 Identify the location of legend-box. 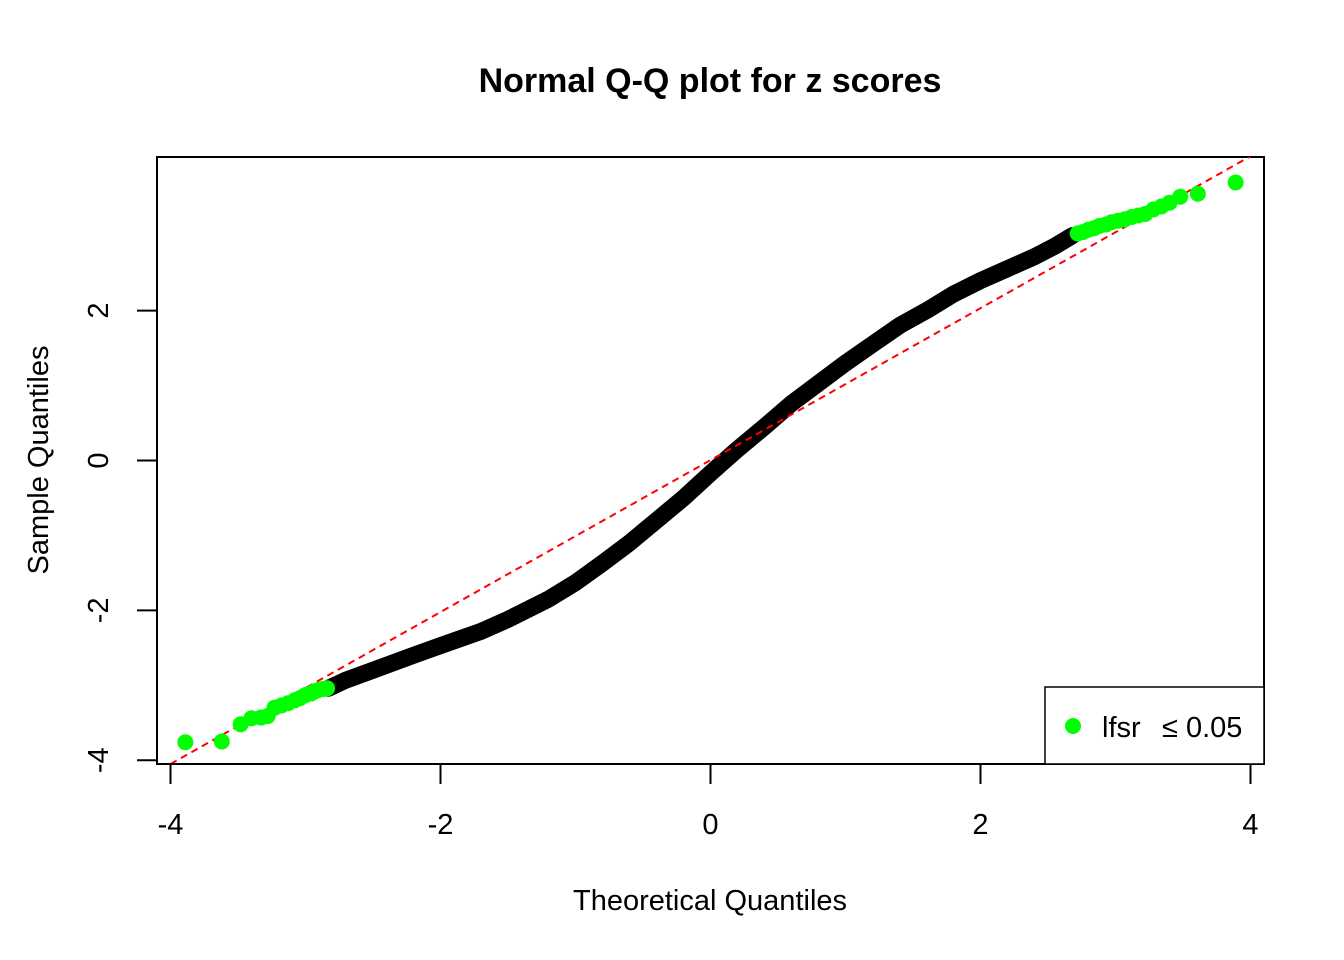
(1154, 725).